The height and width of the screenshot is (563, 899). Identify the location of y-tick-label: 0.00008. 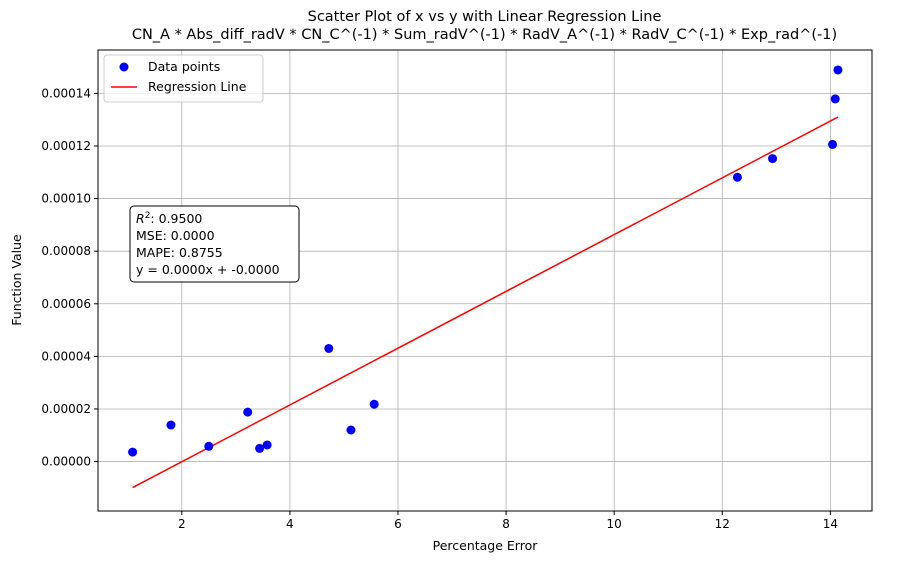
(66, 251).